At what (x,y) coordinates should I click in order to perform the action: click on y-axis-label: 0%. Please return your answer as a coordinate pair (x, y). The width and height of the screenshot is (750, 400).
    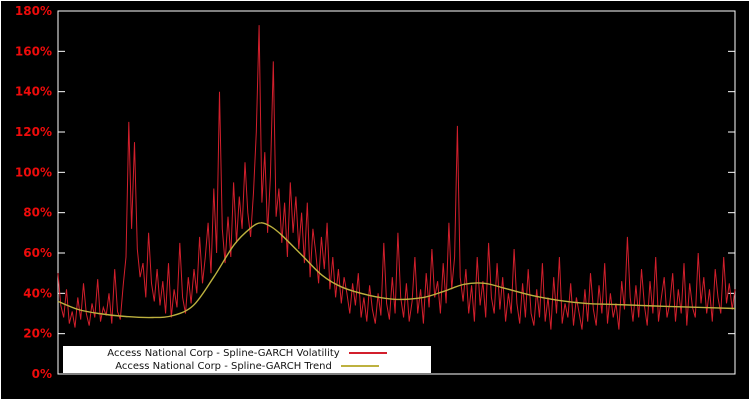
    Looking at the image, I should click on (42, 374).